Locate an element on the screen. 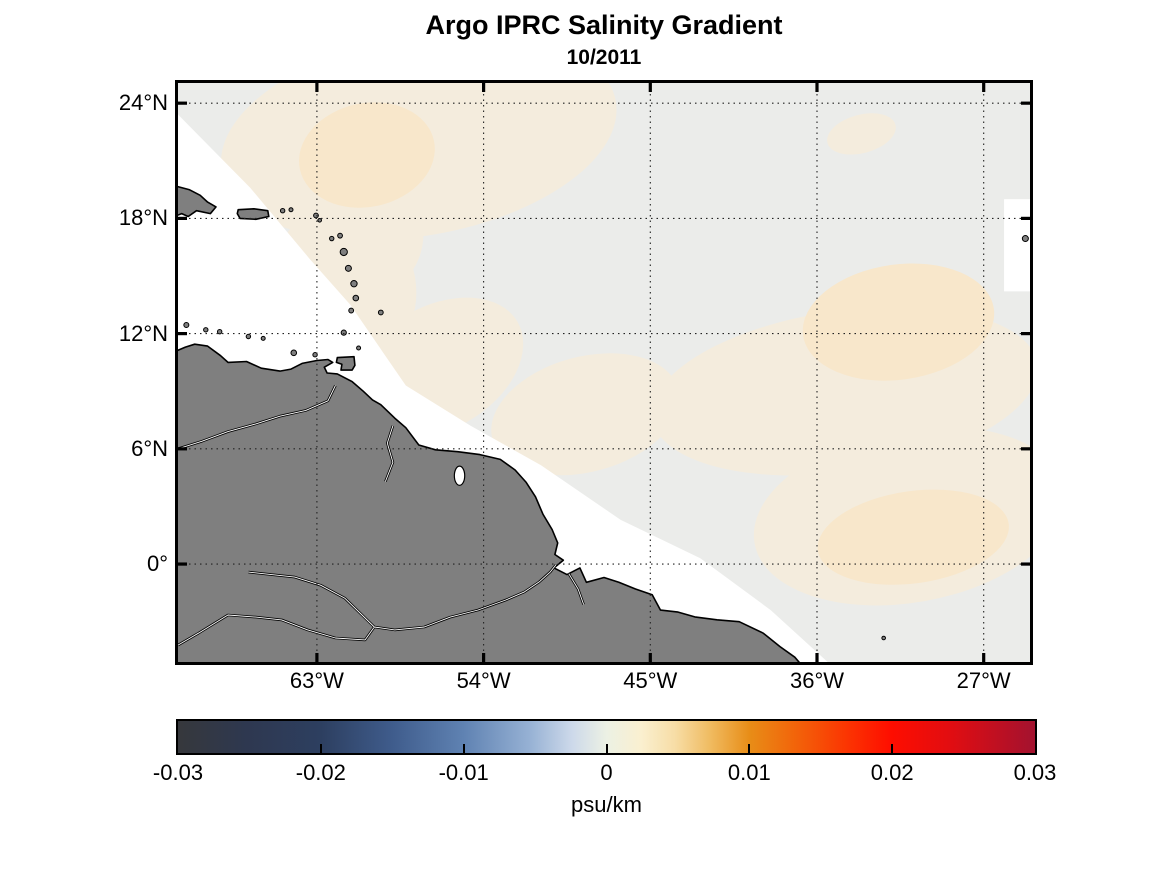 The image size is (1167, 875). colorbar-unit-label: psu/km is located at coordinates (606, 804).